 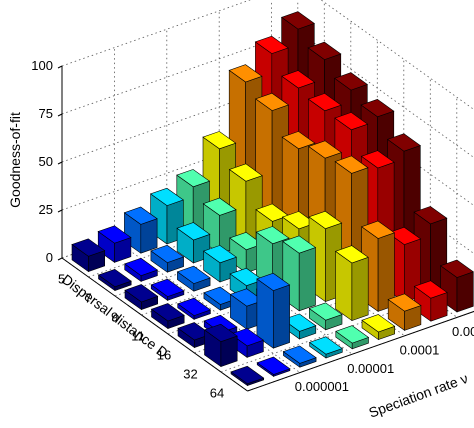 What do you see at coordinates (46, 161) in the screenshot?
I see `z-tick-label: 50` at bounding box center [46, 161].